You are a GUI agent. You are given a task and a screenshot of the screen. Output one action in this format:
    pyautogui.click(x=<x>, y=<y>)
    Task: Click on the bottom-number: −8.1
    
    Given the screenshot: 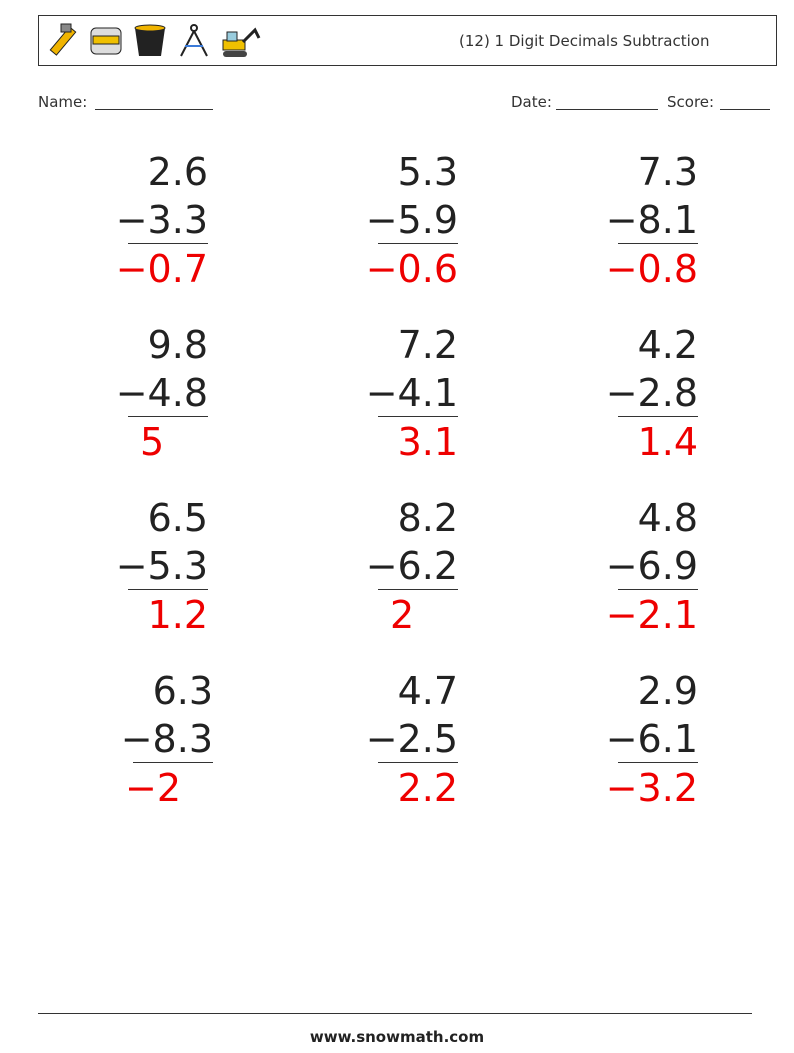 What is the action you would take?
    pyautogui.click(x=651, y=220)
    